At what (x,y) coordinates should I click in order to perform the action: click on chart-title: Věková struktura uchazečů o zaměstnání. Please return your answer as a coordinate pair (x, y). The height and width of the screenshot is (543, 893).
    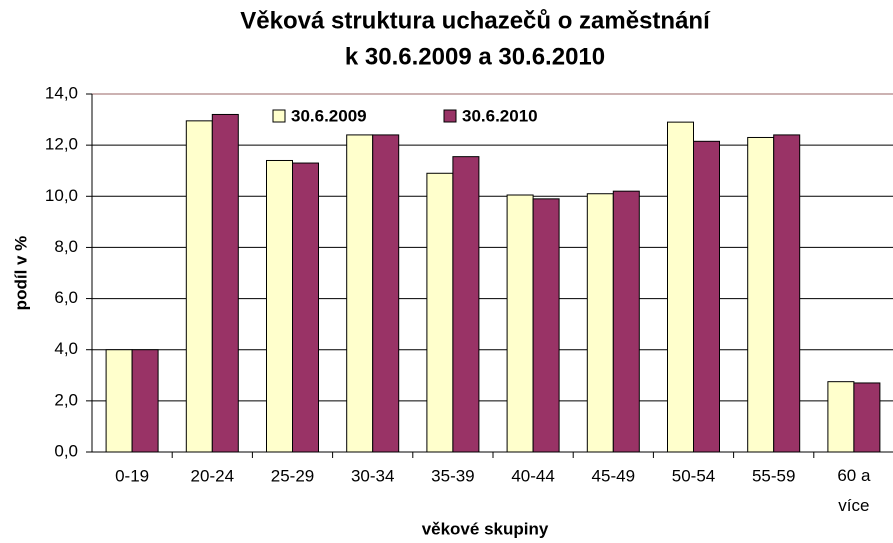
    Looking at the image, I should click on (475, 20).